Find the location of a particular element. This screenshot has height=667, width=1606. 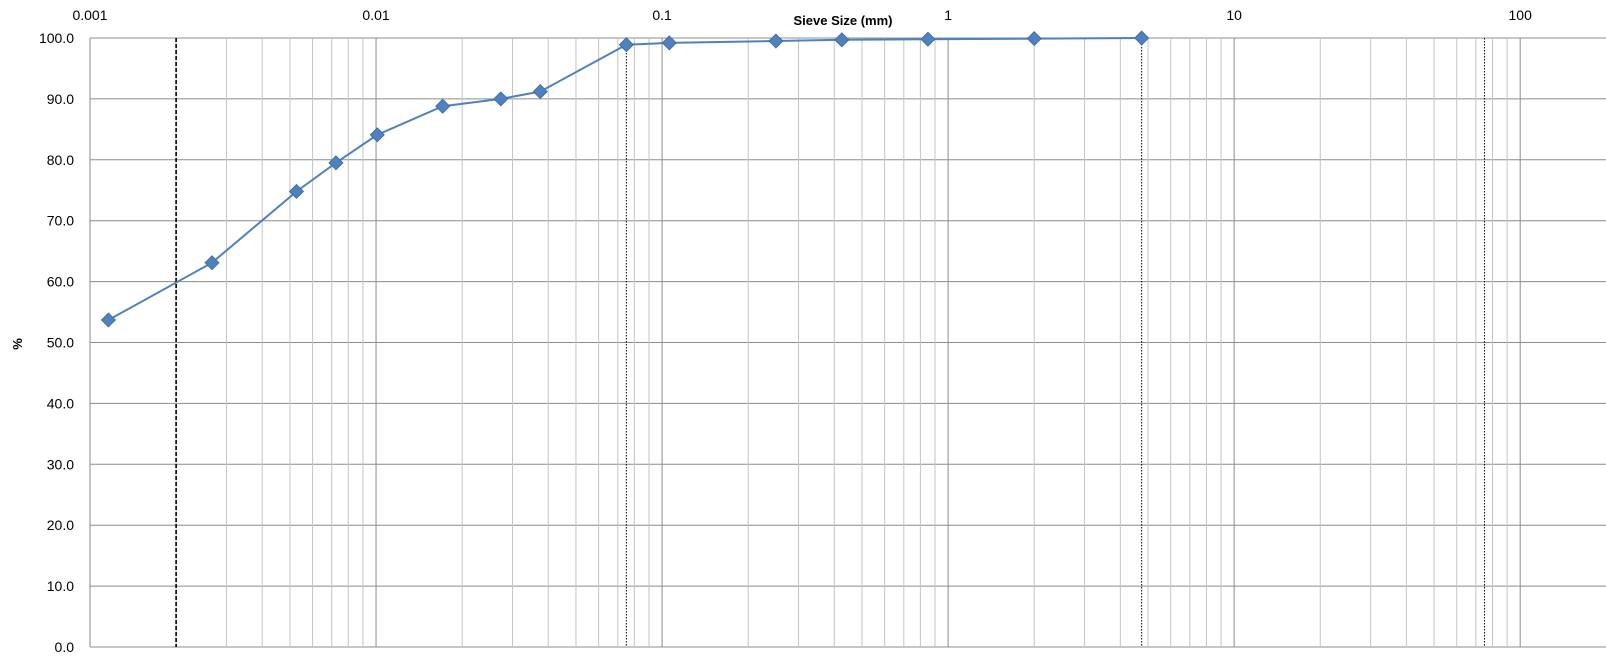

y-tick-label: 40.0 is located at coordinates (60, 403).